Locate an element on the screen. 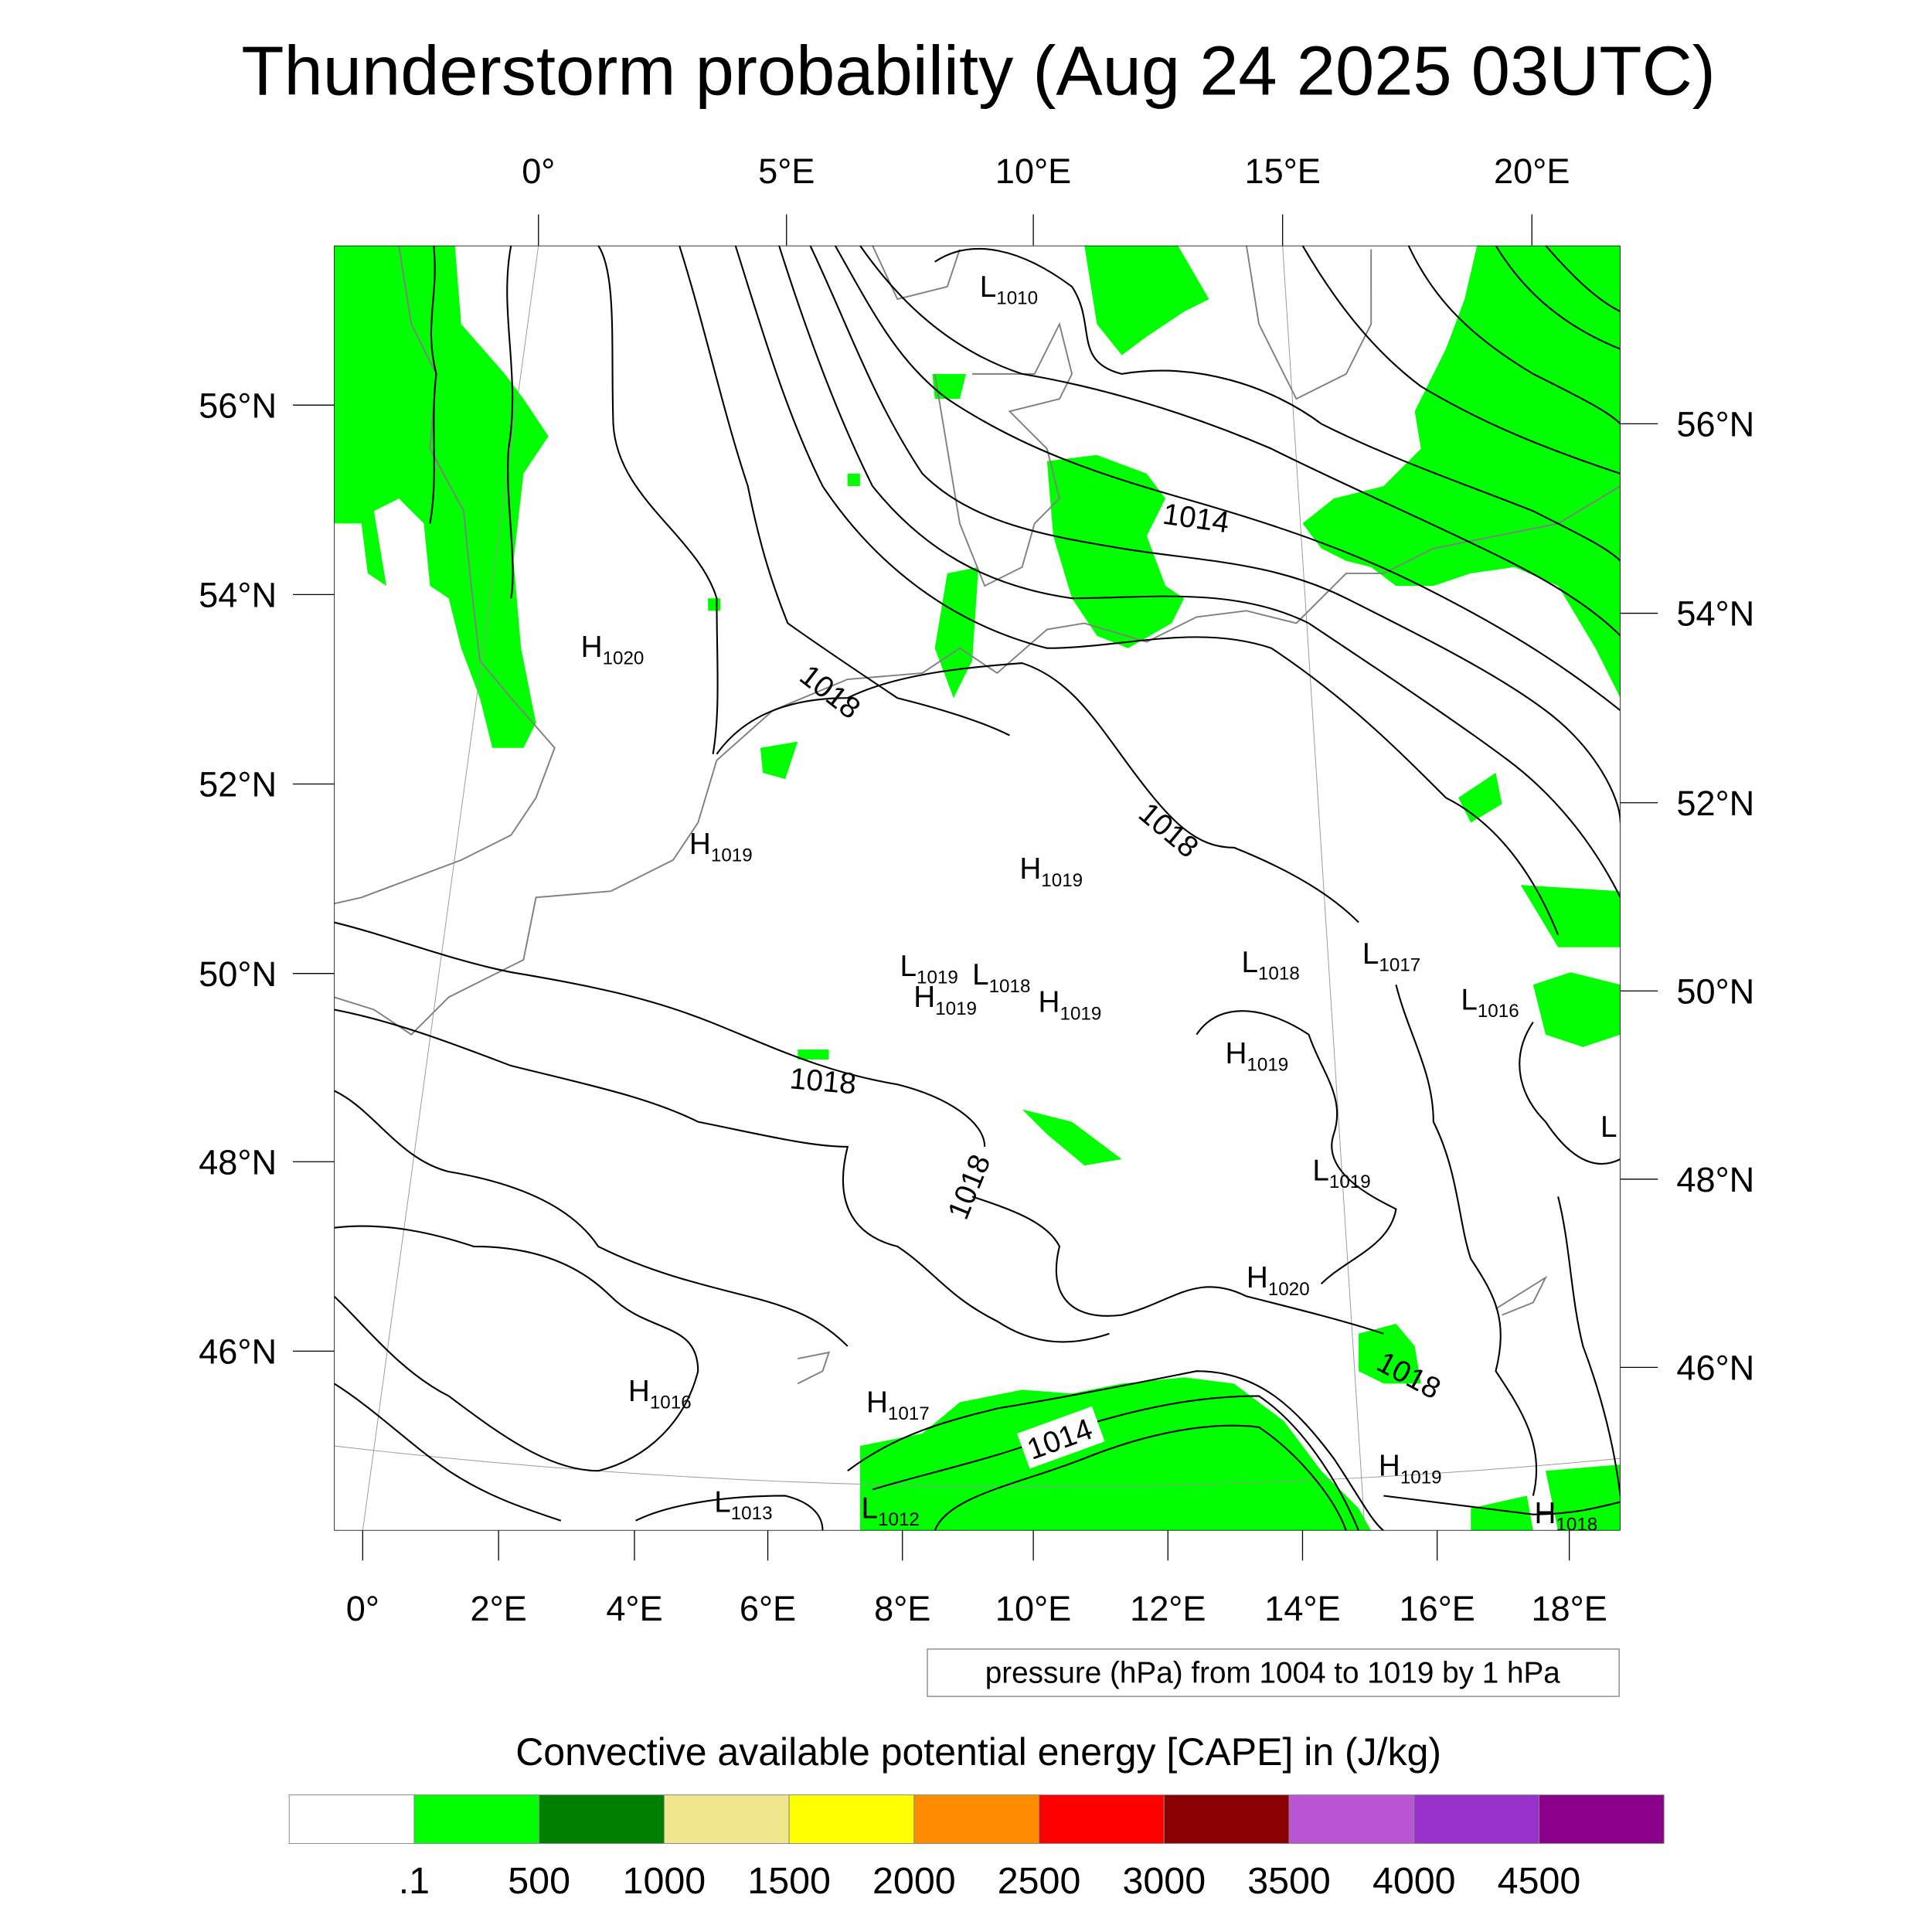 This screenshot has width=1932, height=1932. pressure-value: 1012 is located at coordinates (899, 1519).